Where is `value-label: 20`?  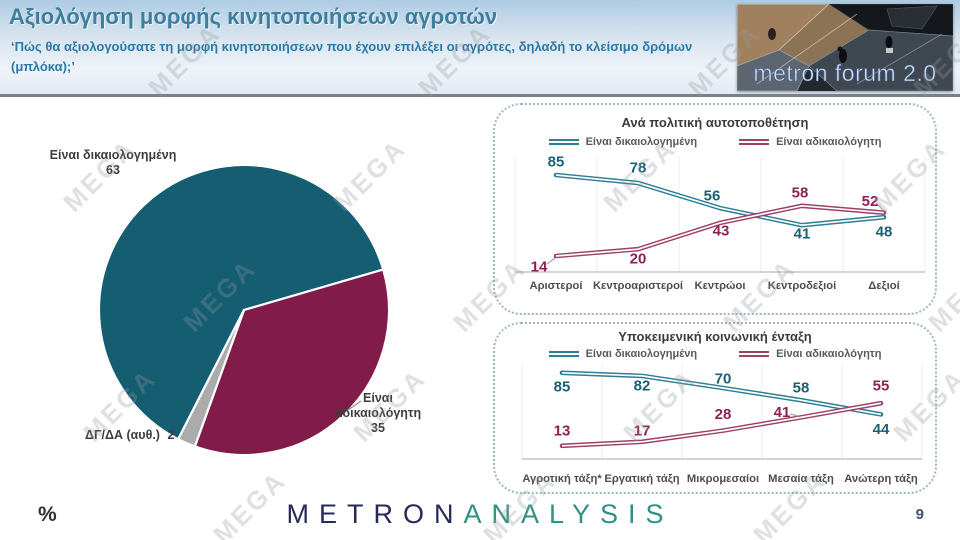 value-label: 20 is located at coordinates (638, 259).